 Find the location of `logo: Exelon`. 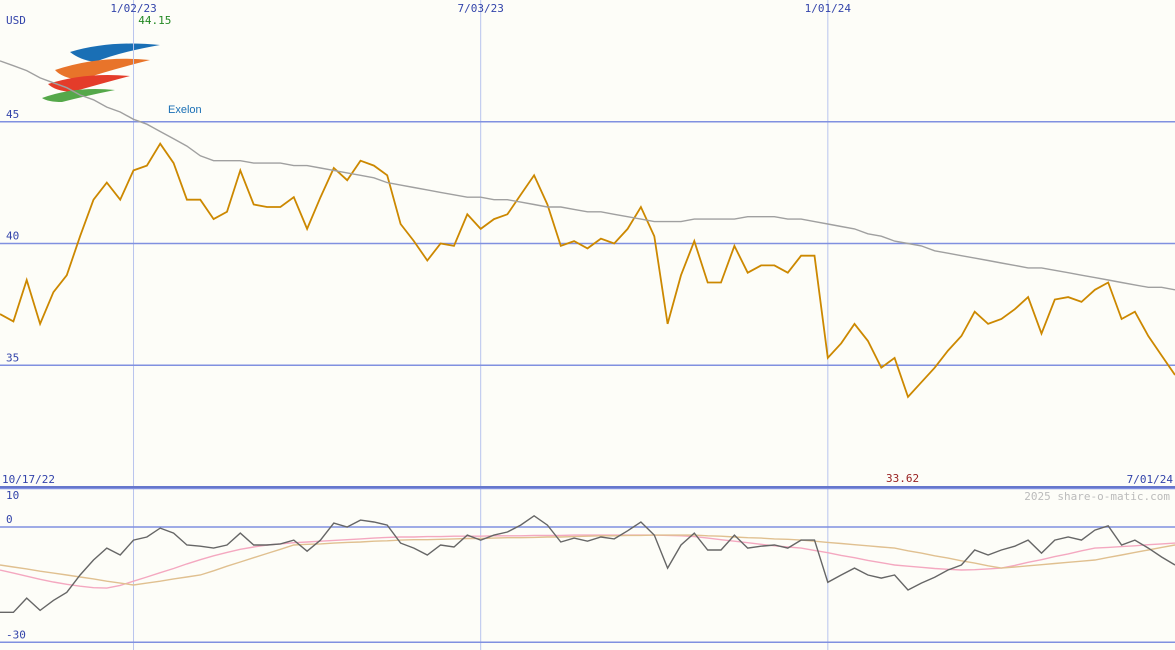

logo: Exelon is located at coordinates (122, 79).